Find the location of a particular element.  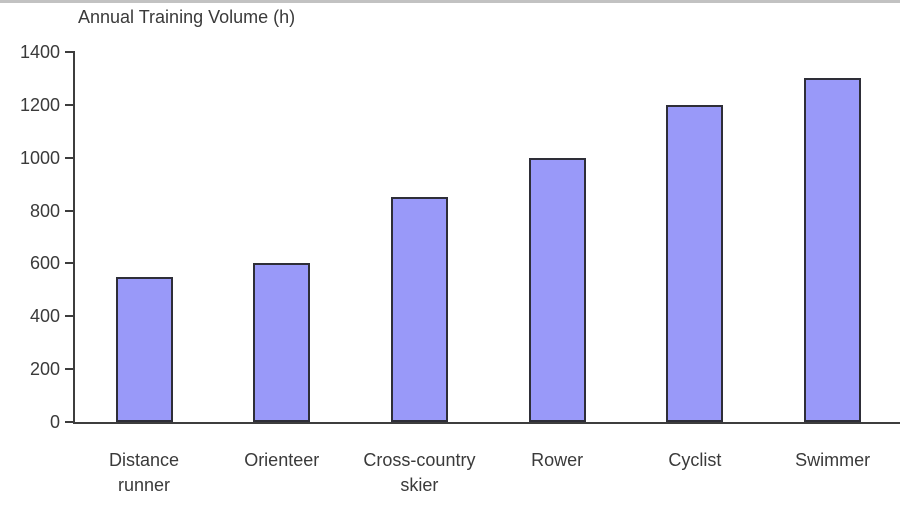

y-axis-tick-label: 1400 is located at coordinates (39, 52).